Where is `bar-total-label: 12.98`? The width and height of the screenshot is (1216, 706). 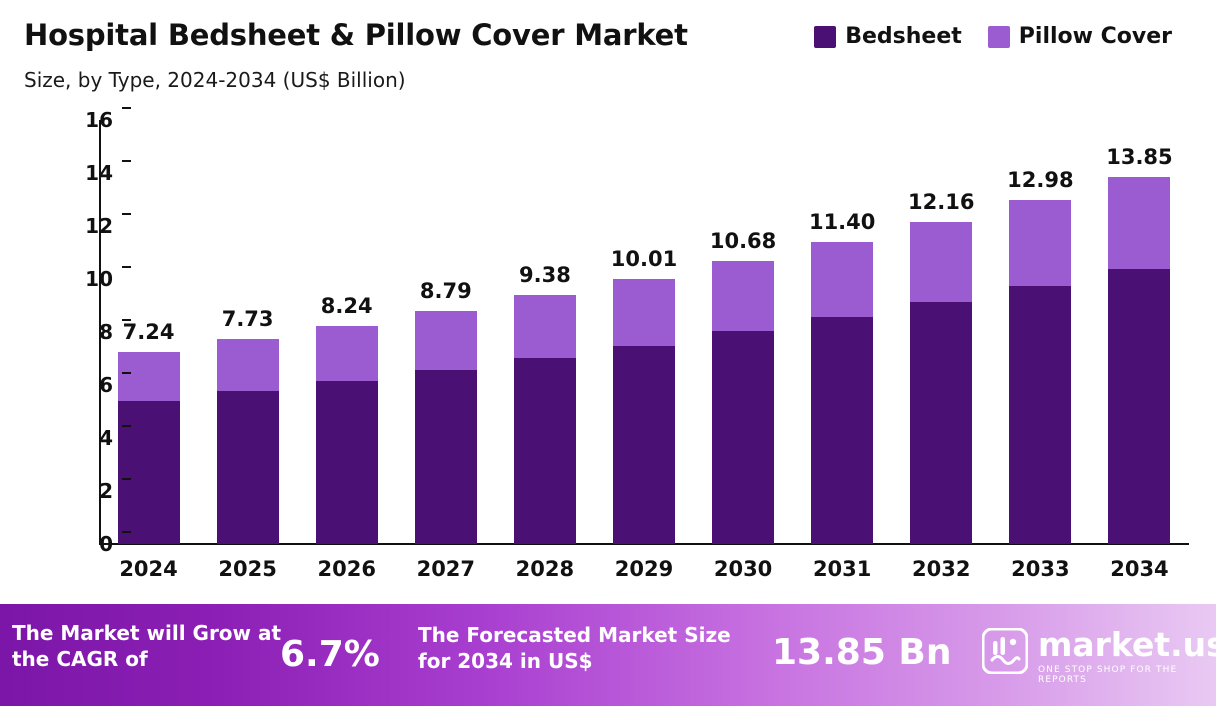
bar-total-label: 12.98 is located at coordinates (1040, 180).